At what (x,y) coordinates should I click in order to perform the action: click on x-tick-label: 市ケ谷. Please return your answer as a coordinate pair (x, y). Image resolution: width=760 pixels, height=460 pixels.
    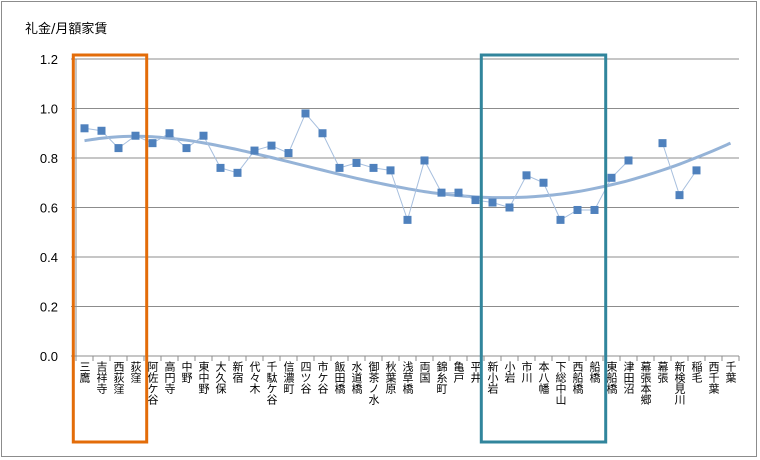
    Looking at the image, I should click on (322, 377).